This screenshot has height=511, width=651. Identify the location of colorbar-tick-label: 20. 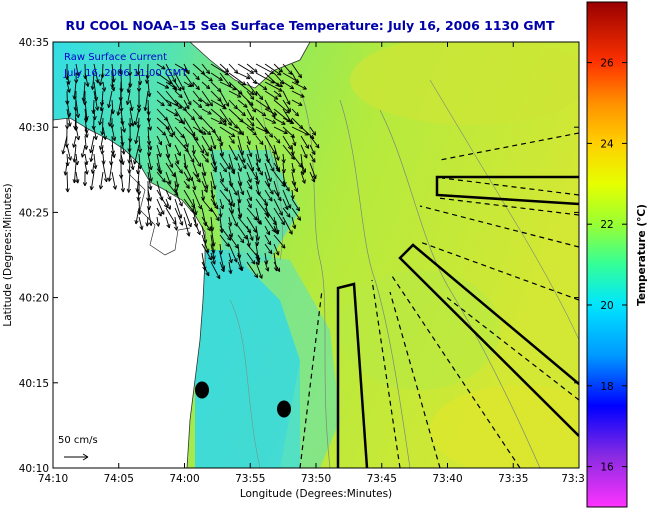
(606, 306).